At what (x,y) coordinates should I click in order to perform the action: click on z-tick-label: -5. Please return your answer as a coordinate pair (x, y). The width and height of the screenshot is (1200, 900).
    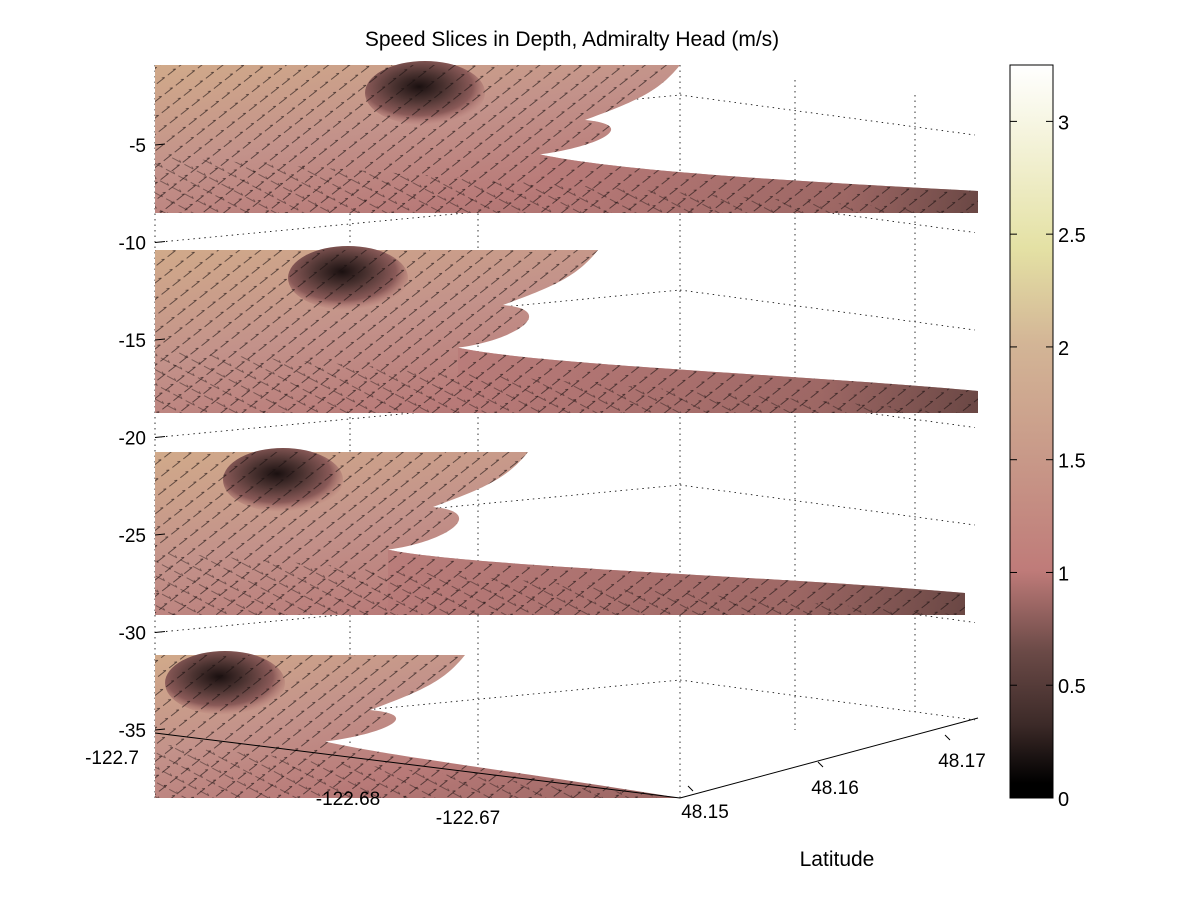
    Looking at the image, I should click on (137, 146).